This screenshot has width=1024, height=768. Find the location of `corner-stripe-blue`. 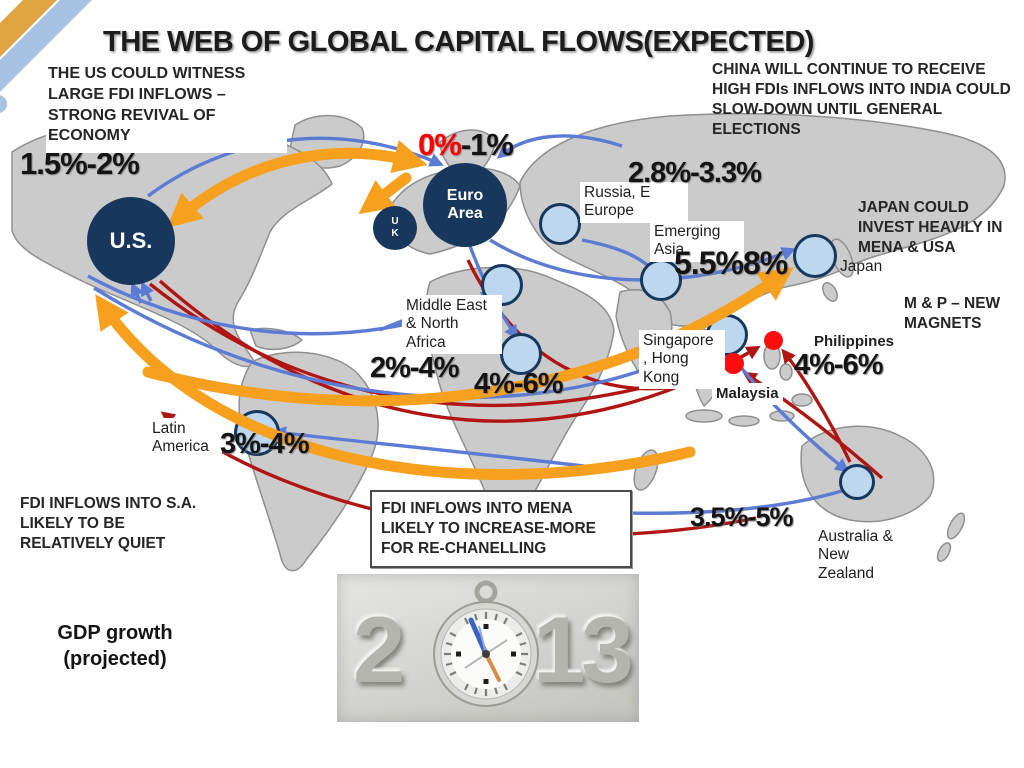

corner-stripe-blue is located at coordinates (46, 46).